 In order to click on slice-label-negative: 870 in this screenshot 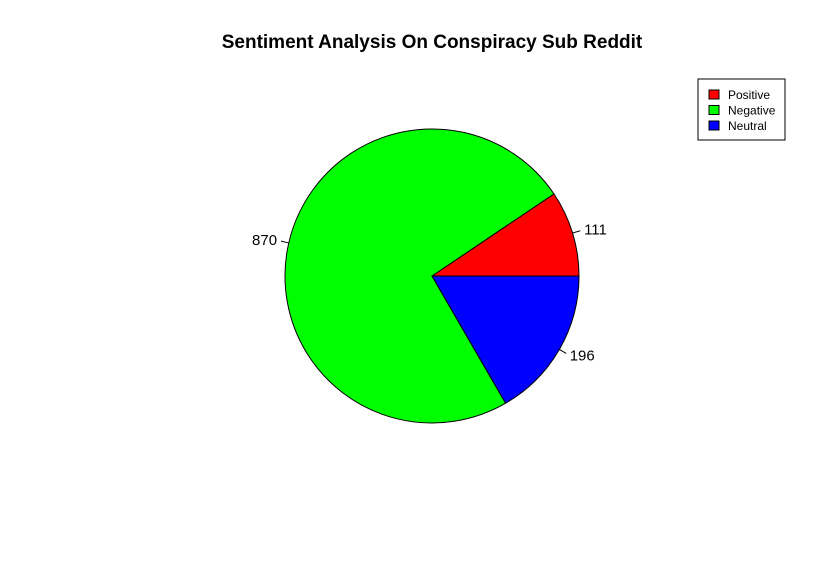, I will do `click(264, 240)`.